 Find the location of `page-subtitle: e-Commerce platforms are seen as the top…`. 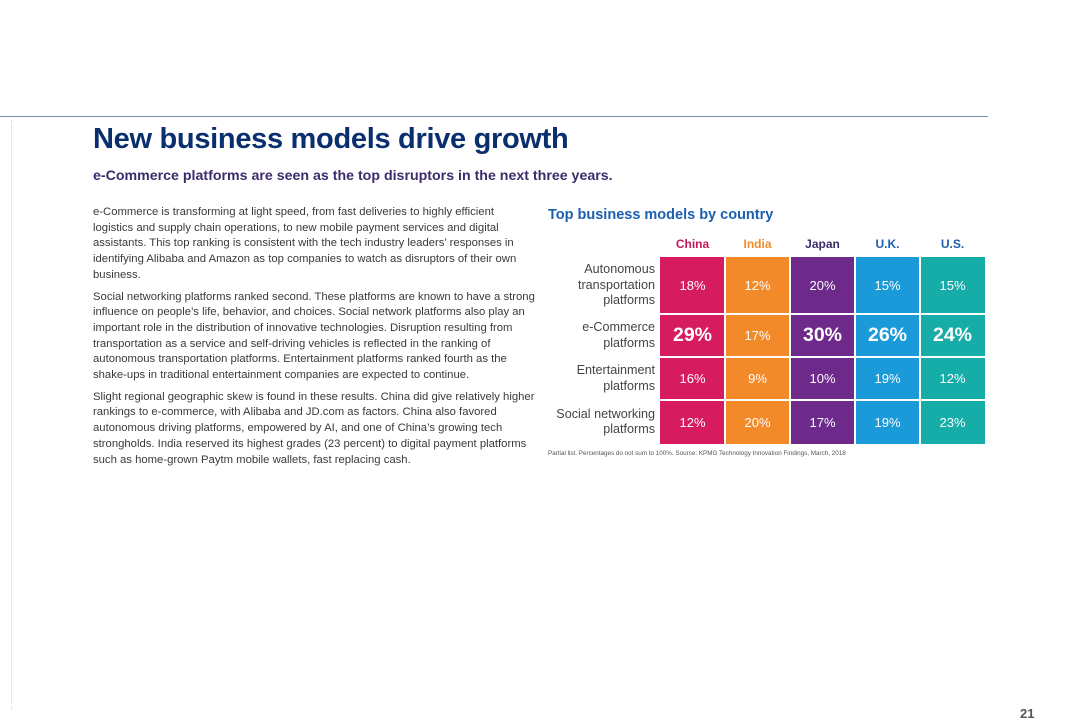

page-subtitle: e-Commerce platforms are seen as the top… is located at coordinates (353, 176).